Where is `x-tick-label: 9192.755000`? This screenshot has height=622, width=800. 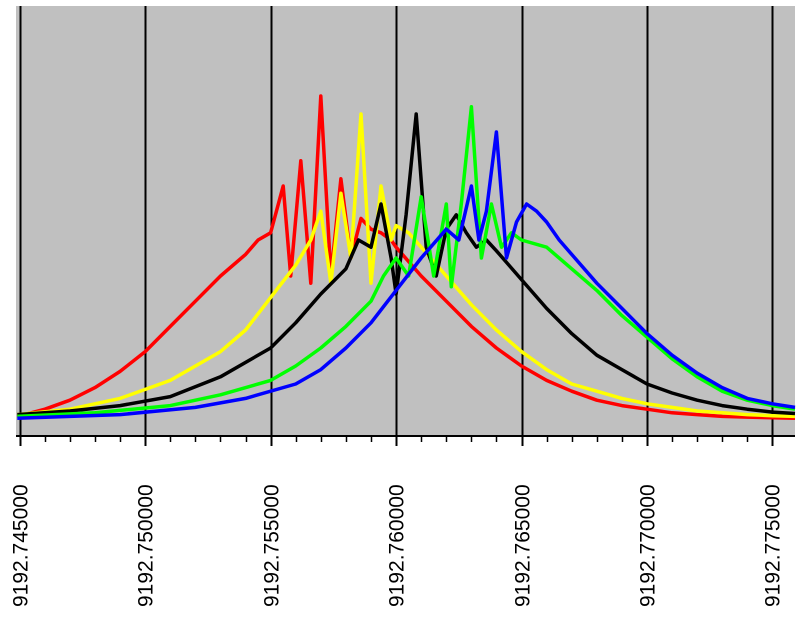 x-tick-label: 9192.755000 is located at coordinates (272, 545).